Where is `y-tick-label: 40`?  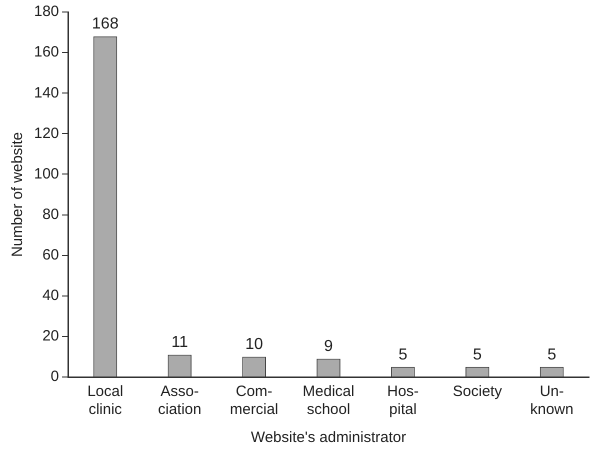
y-tick-label: 40 is located at coordinates (51, 295).